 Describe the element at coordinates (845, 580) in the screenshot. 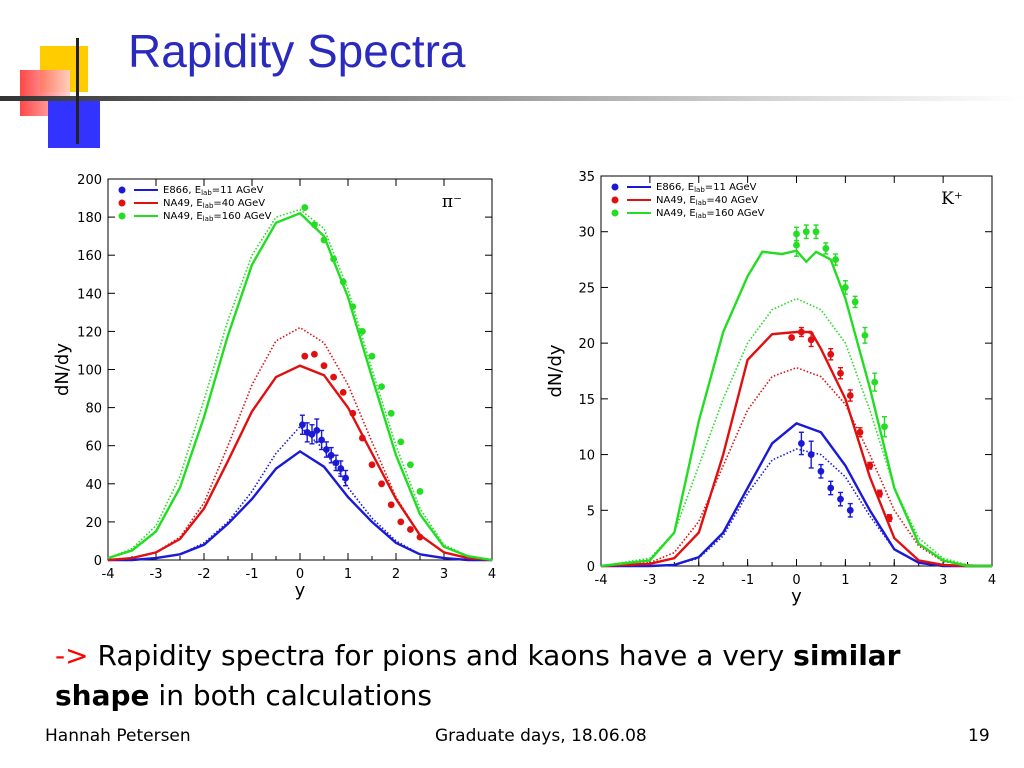

I see `c1-x-tick-label: 1` at that location.